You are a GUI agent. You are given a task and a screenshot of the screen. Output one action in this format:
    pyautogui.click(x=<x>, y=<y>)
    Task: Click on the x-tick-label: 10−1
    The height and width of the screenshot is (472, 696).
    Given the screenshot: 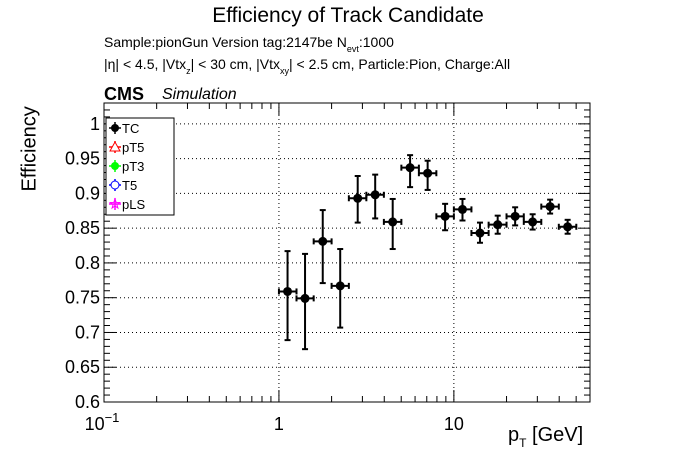 What is the action you would take?
    pyautogui.click(x=102, y=422)
    